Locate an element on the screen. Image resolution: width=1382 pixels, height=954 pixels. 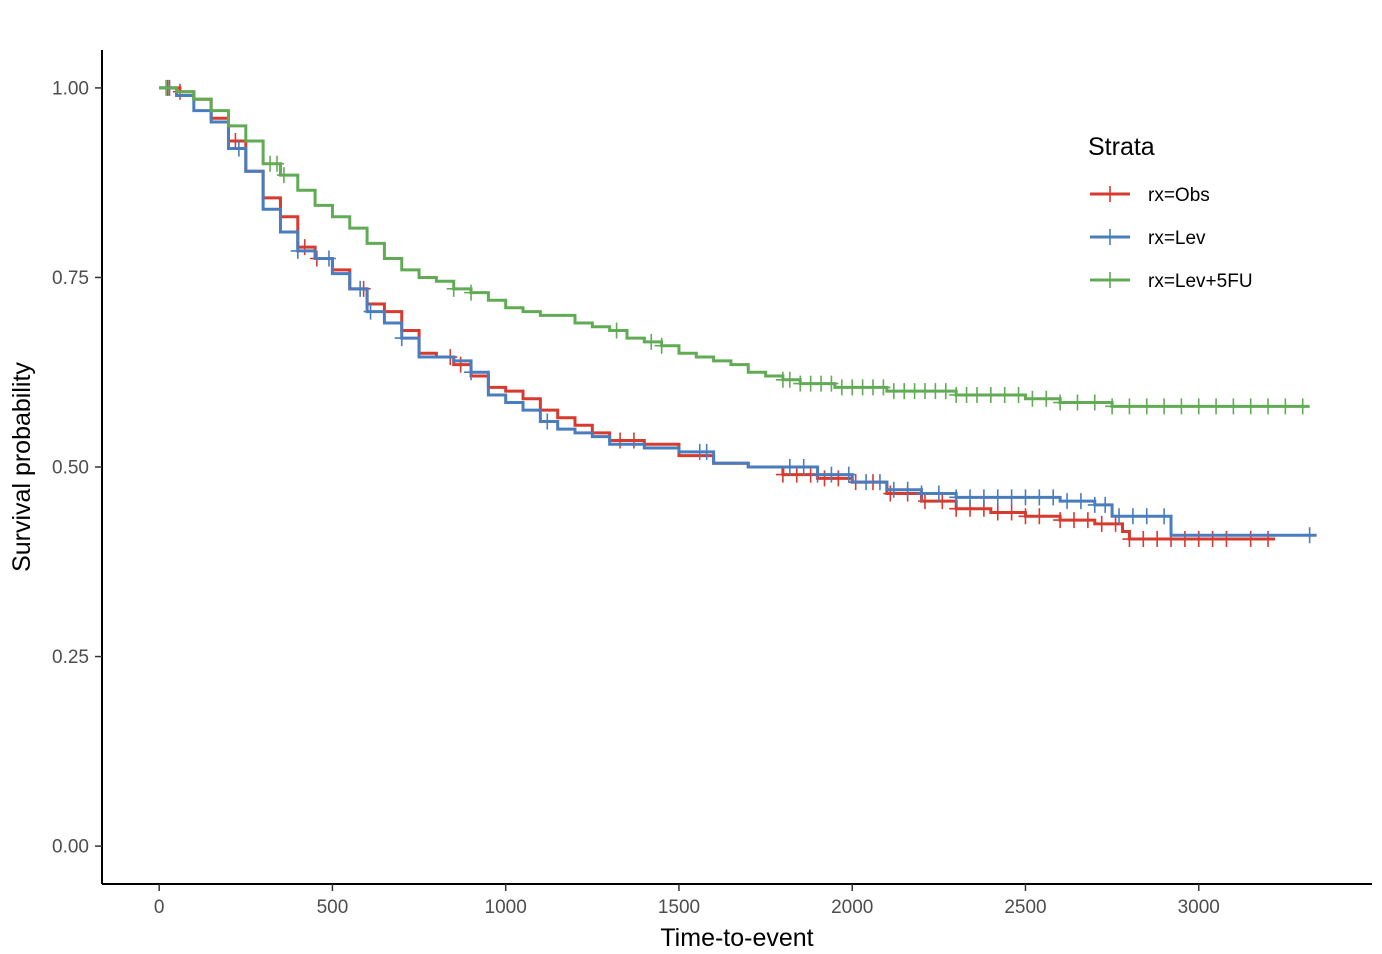
x-tick-label: 2500 is located at coordinates (1025, 907).